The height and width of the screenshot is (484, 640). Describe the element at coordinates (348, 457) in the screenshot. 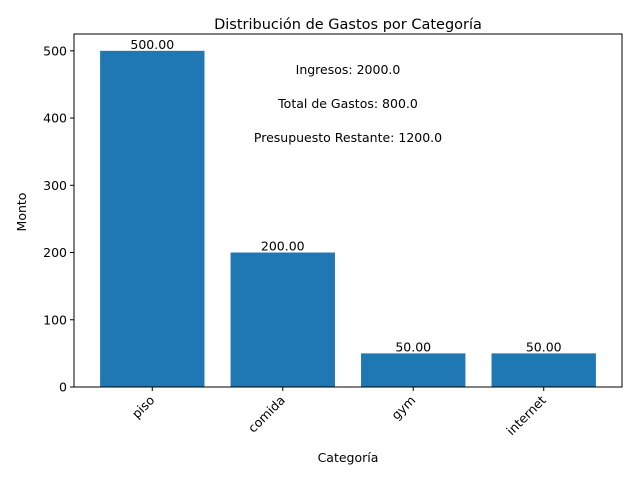

I see `x-axis-label: Categoría` at that location.